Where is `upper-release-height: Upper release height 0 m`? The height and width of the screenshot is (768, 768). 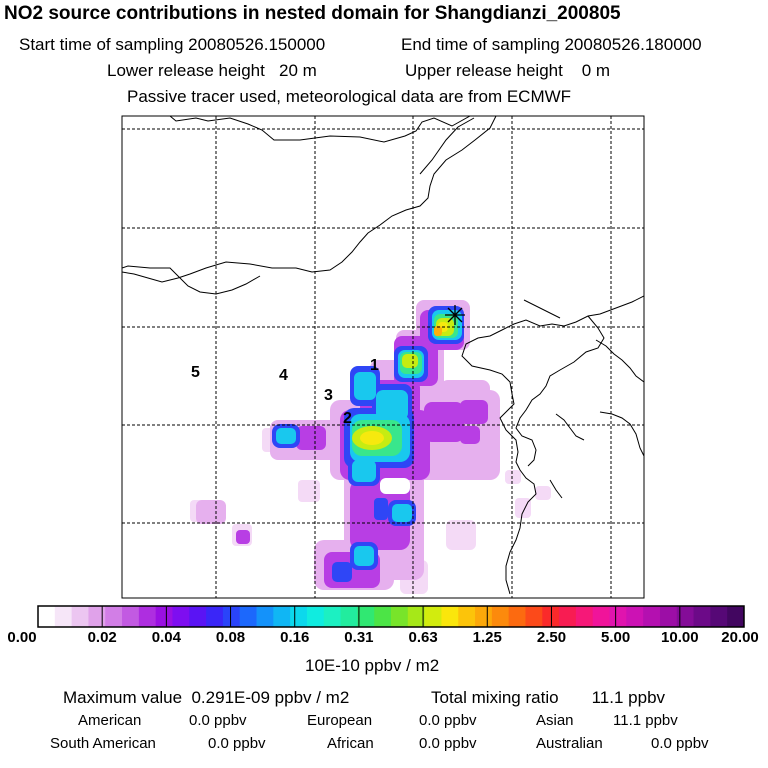 upper-release-height: Upper release height 0 m is located at coordinates (508, 70).